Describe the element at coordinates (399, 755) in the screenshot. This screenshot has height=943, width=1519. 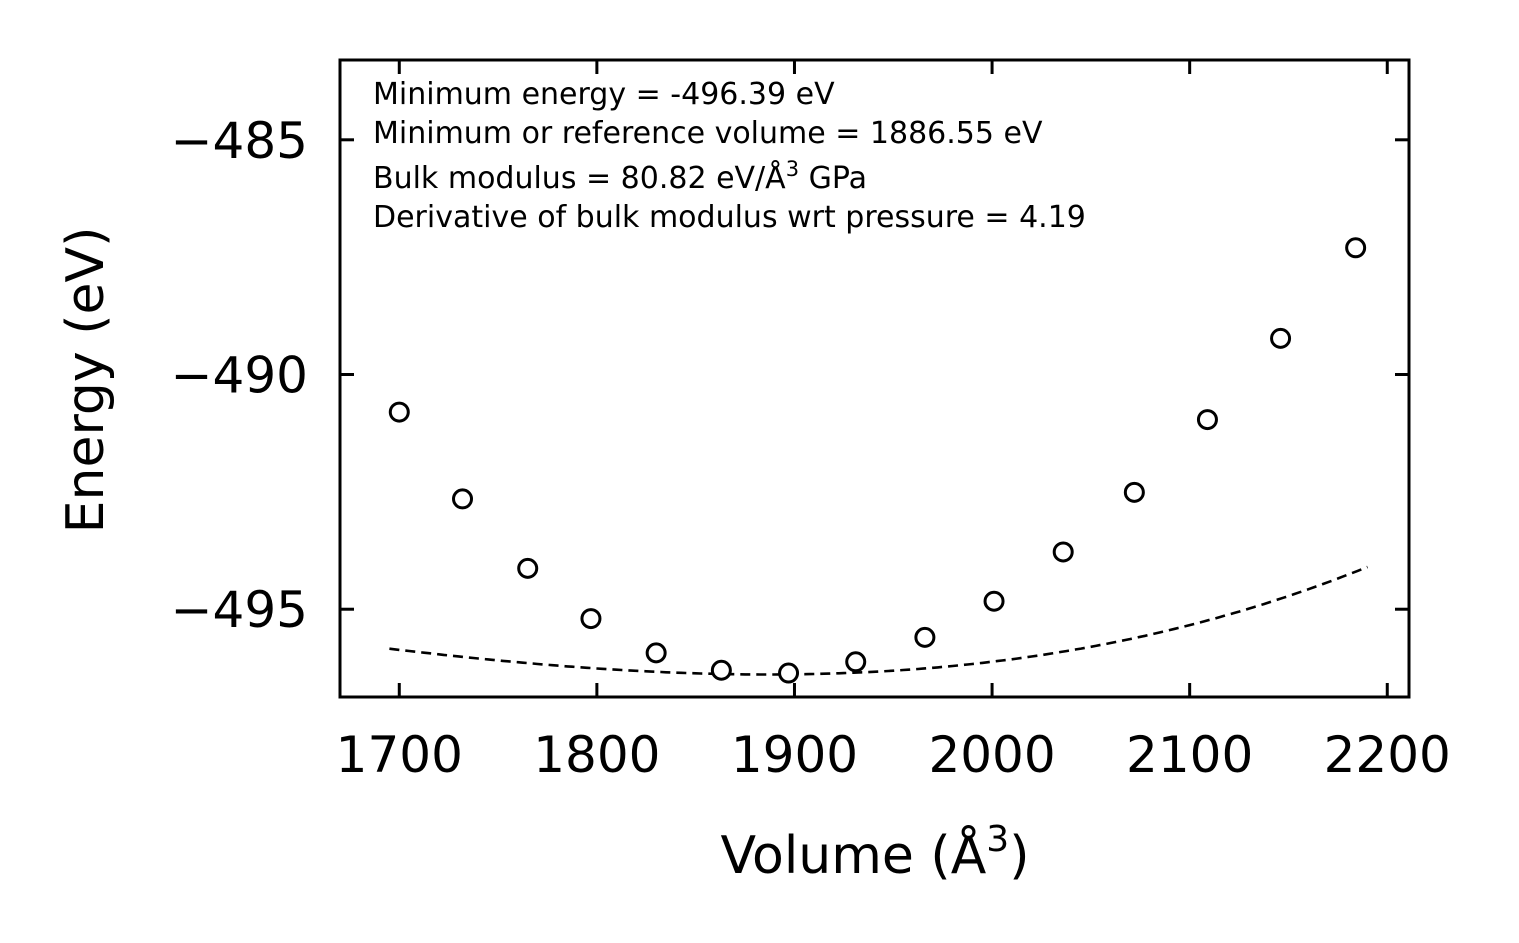
I see `x-tick-label: 1700` at that location.